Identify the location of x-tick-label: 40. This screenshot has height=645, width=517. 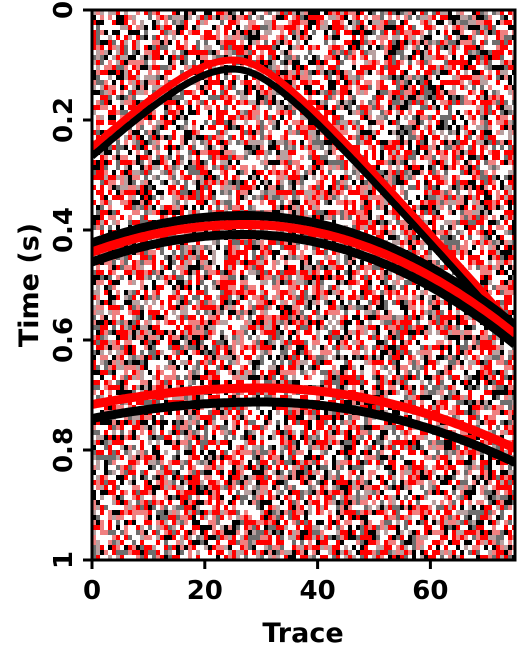
(318, 591).